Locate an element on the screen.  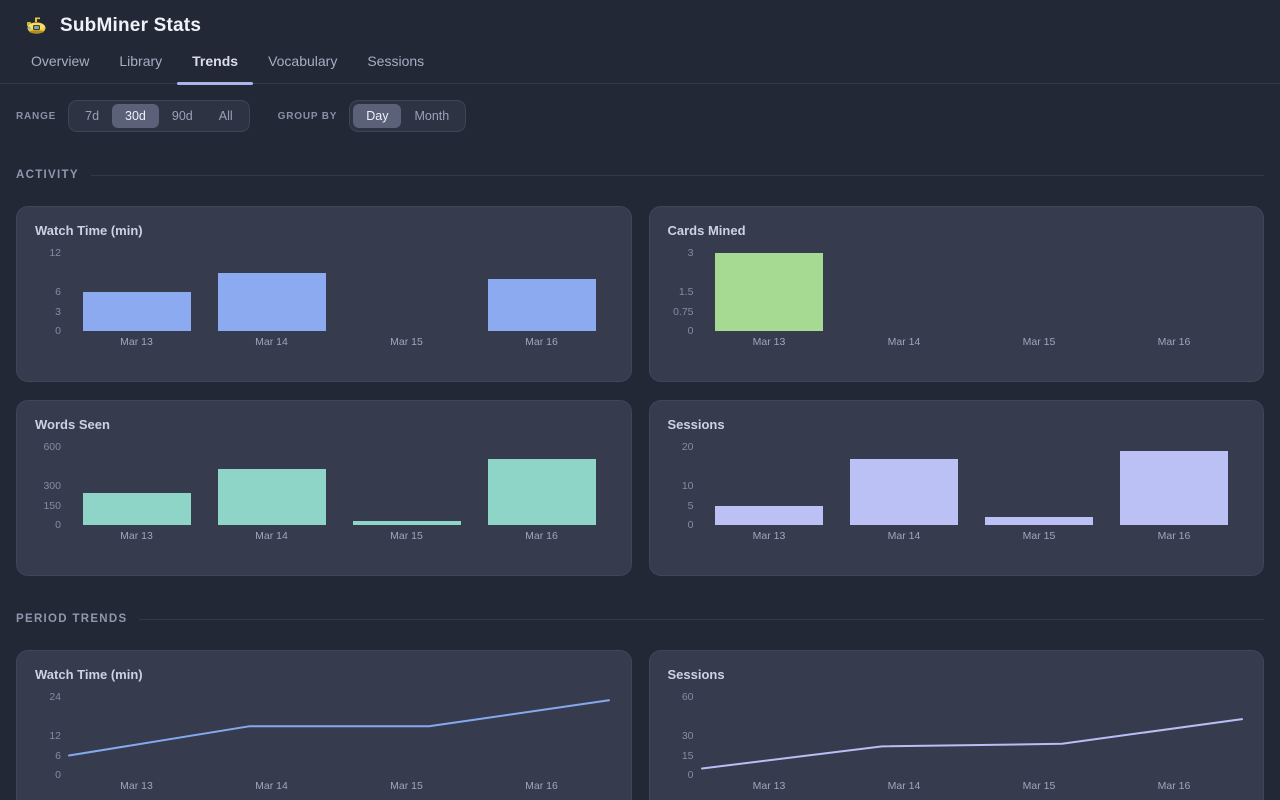
period-trends-section-header: PERIOD TRENDS is located at coordinates (640, 619).